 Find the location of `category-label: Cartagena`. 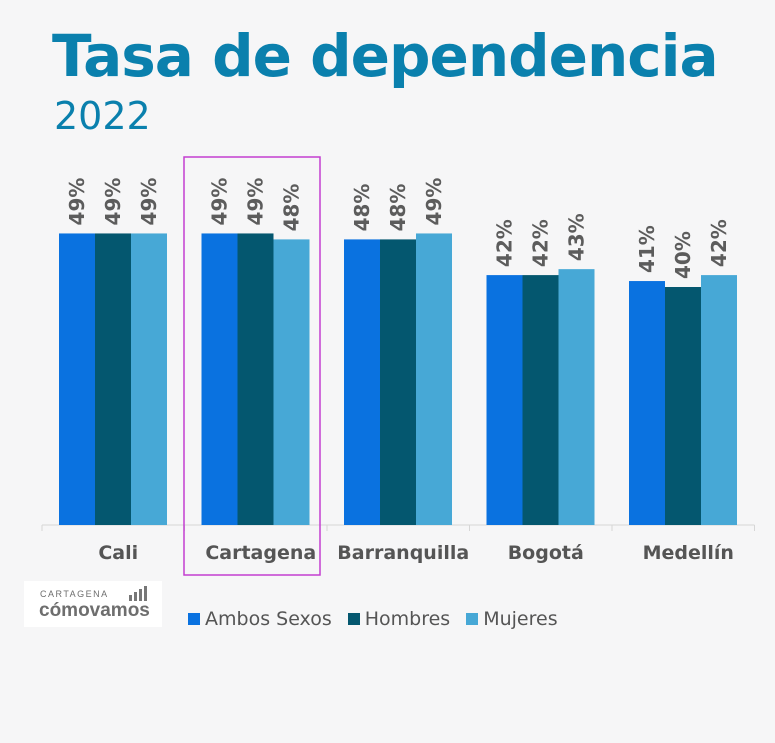

category-label: Cartagena is located at coordinates (260, 553).